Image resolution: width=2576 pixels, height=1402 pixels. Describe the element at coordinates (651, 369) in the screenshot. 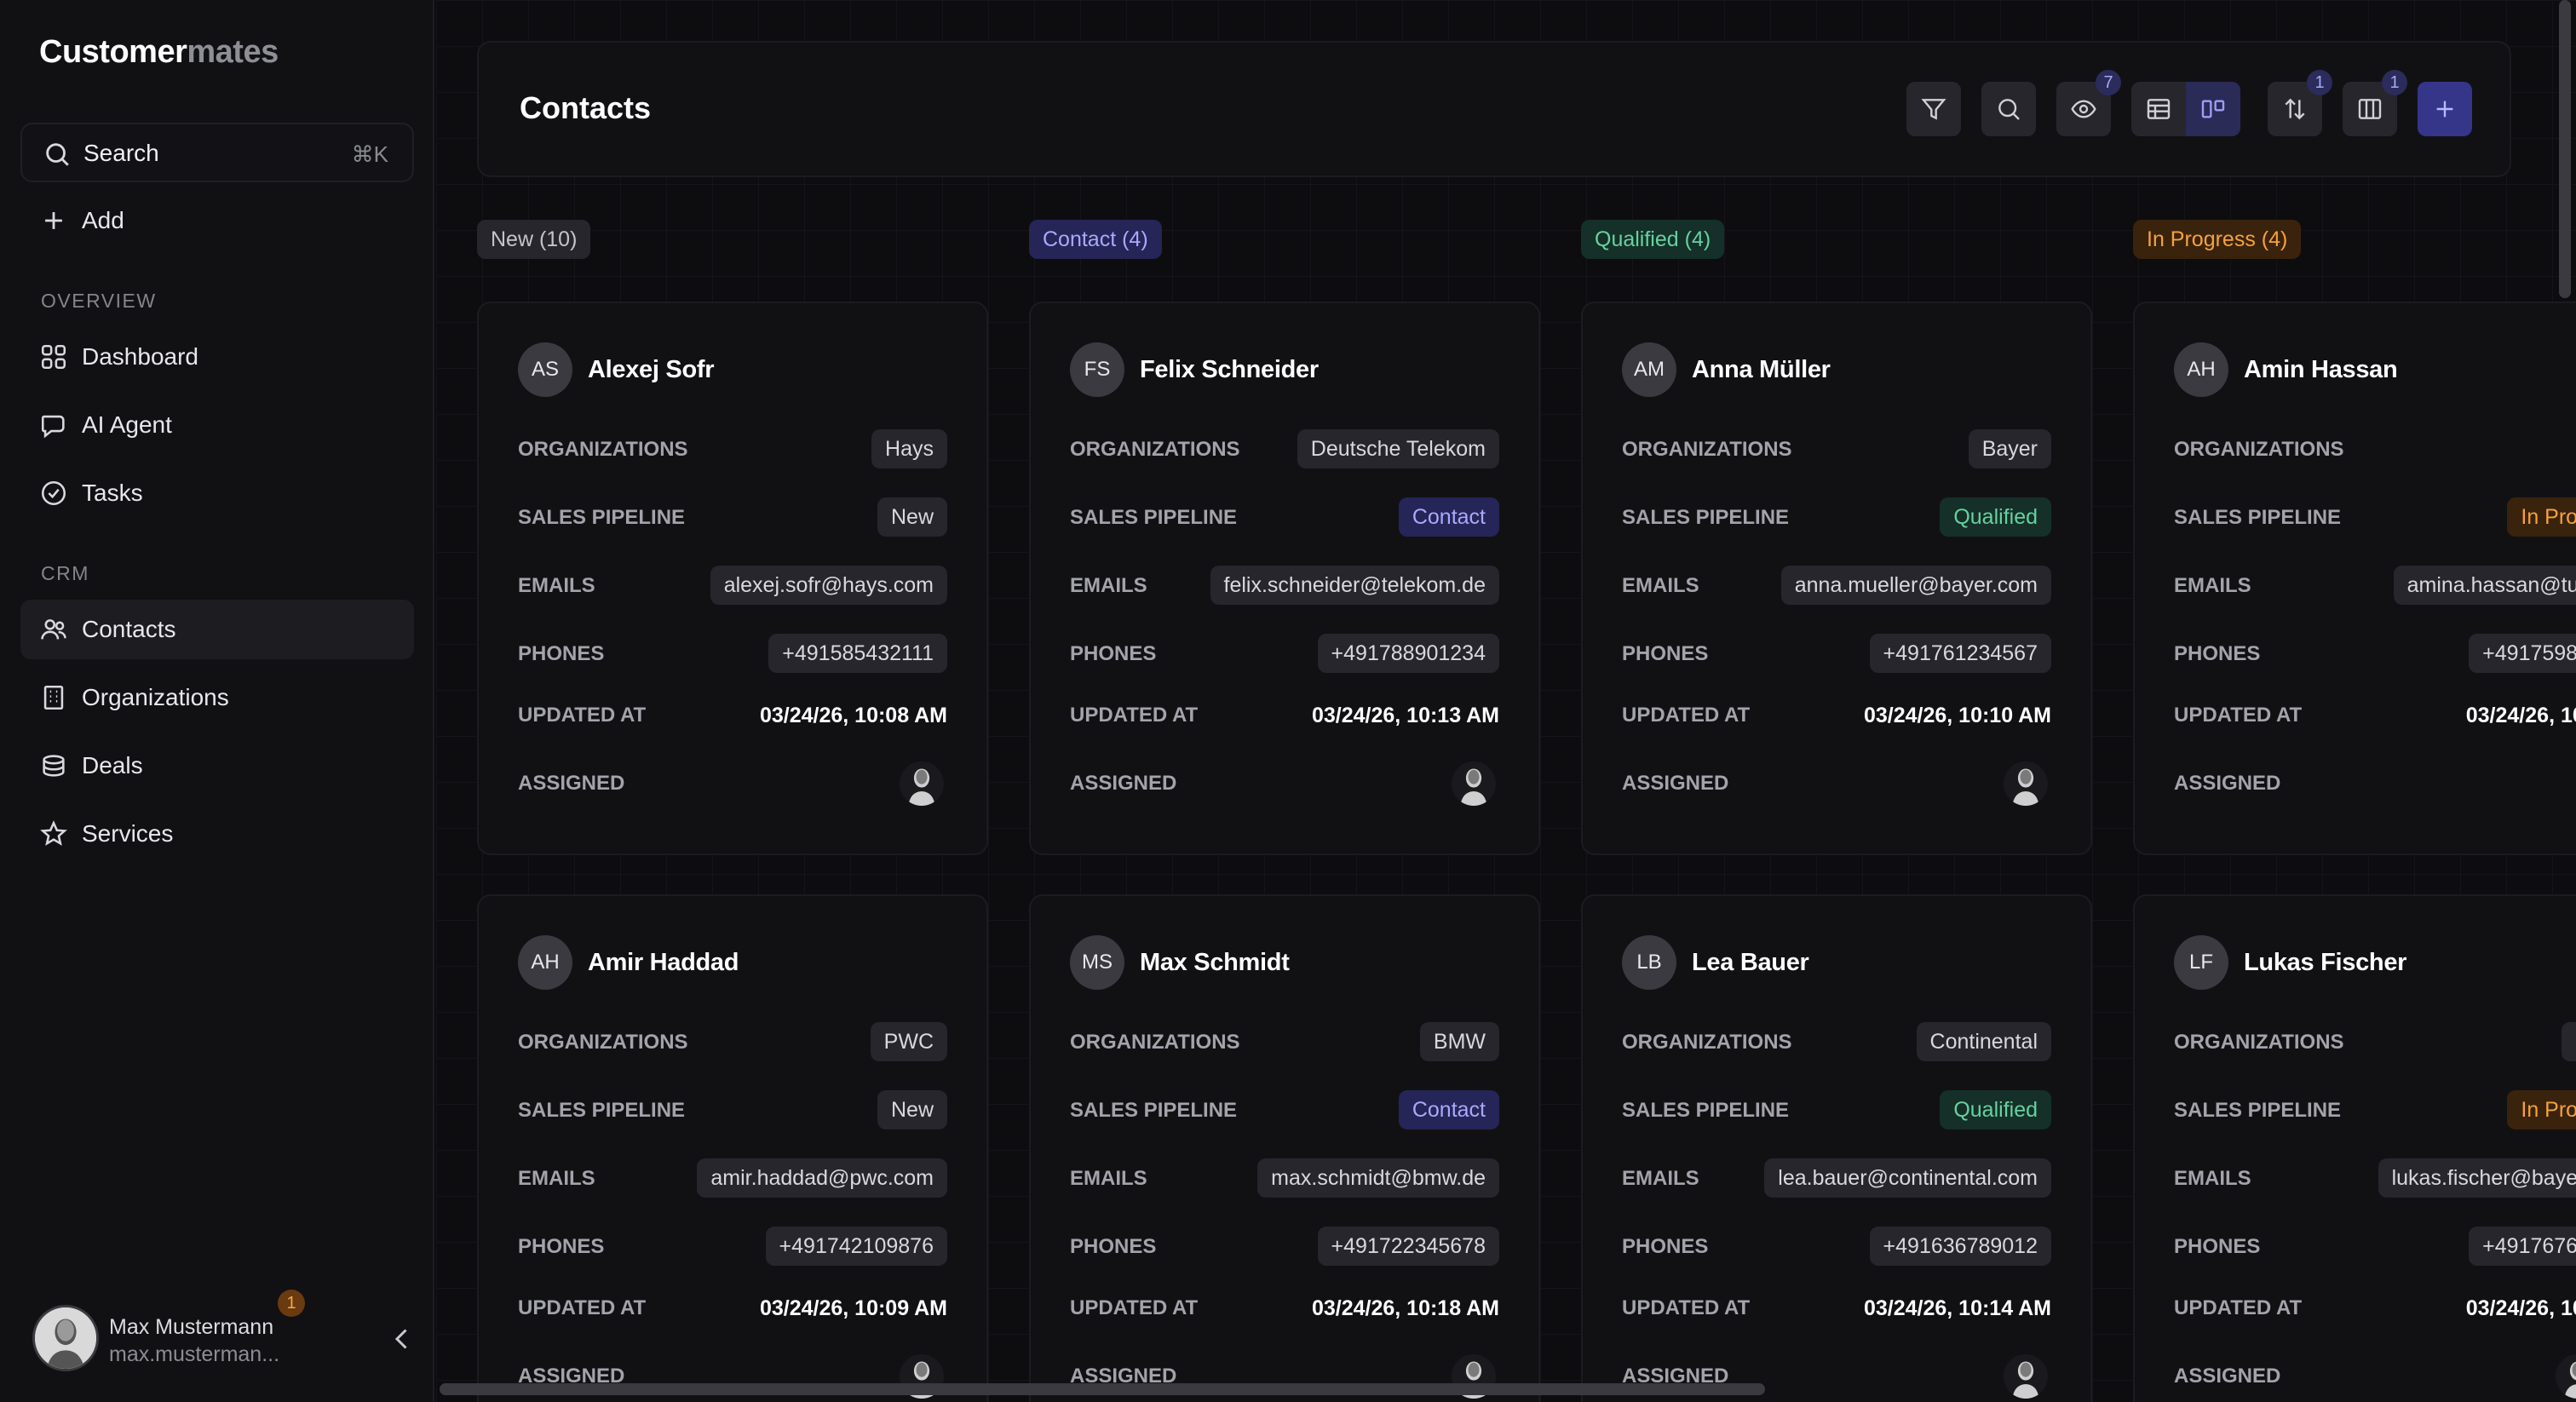

I see `contact-name: Alexej Sofr` at that location.